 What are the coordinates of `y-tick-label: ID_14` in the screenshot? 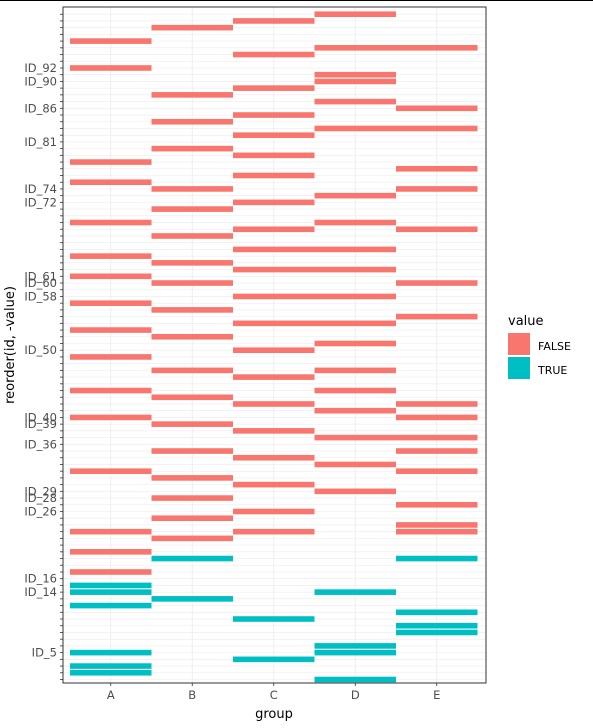 It's located at (40, 592).